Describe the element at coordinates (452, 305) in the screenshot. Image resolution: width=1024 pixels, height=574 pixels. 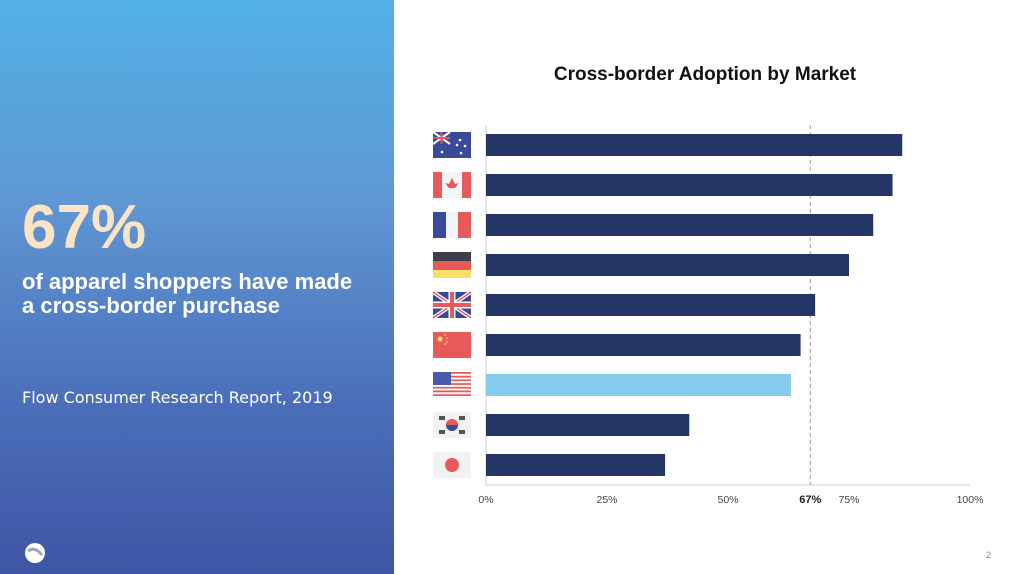
I see `flag-united-kingdom-icon` at that location.